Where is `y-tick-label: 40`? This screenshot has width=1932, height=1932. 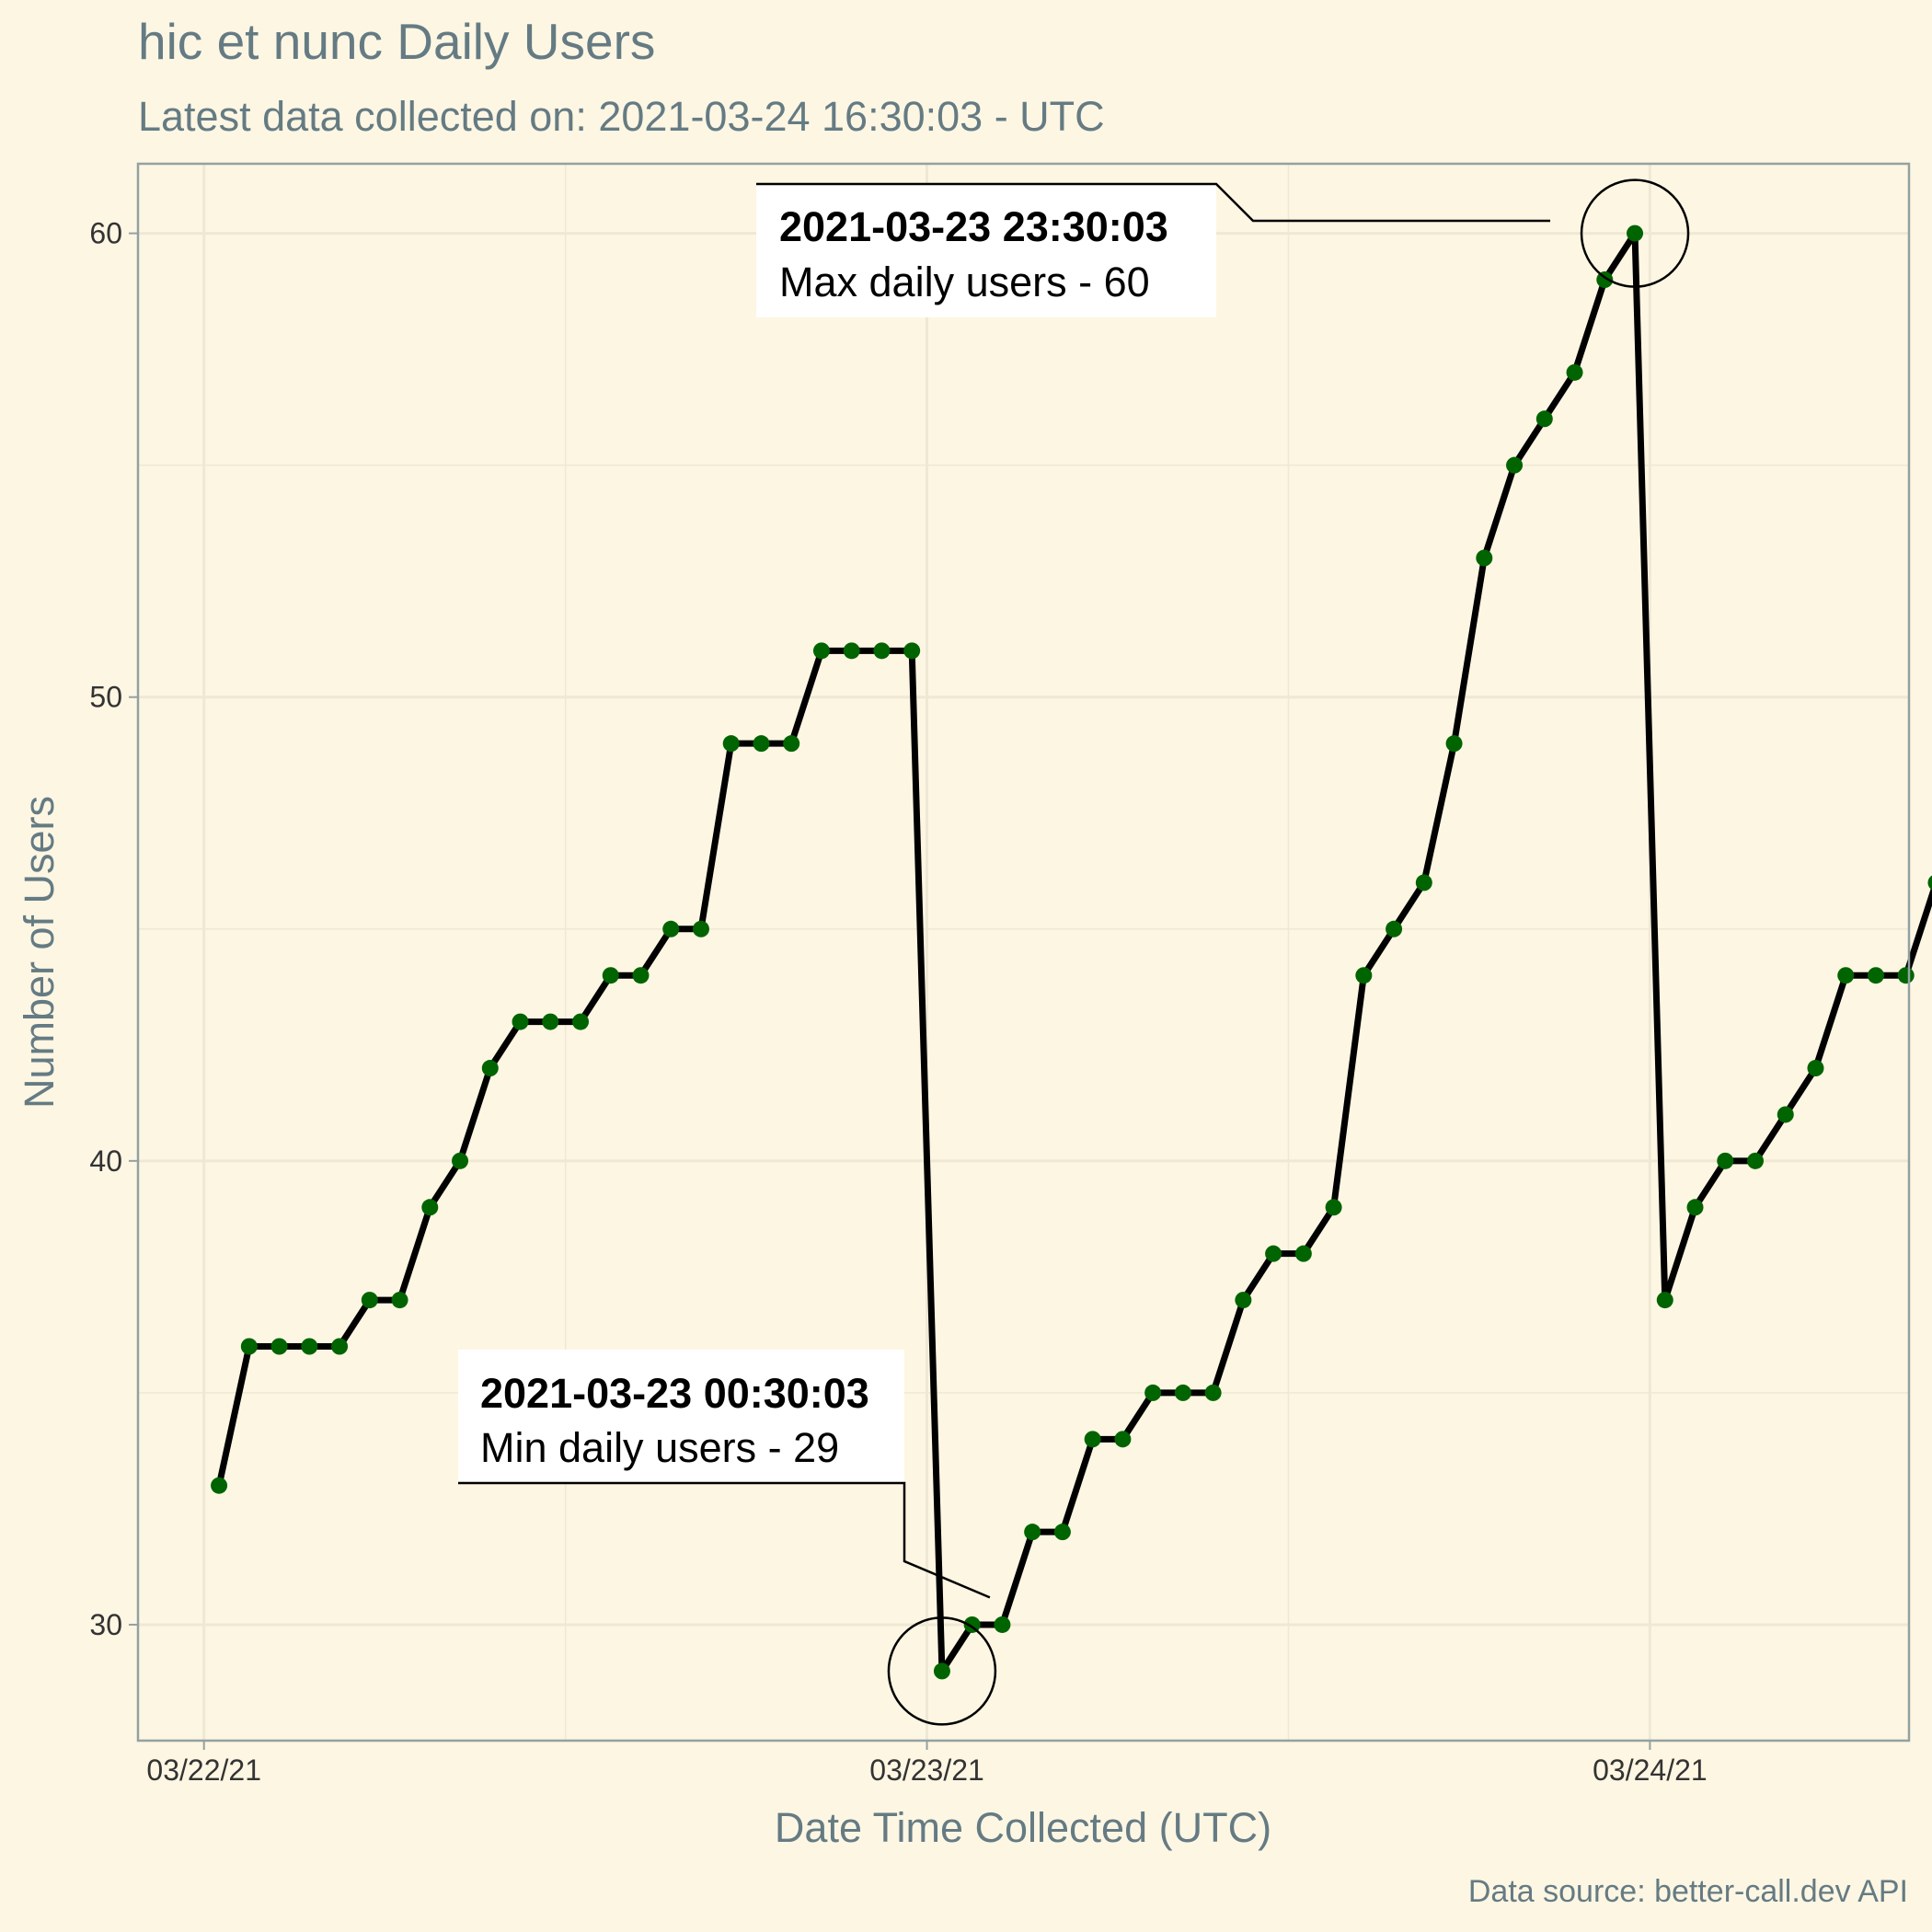
y-tick-label: 40 is located at coordinates (105, 1161).